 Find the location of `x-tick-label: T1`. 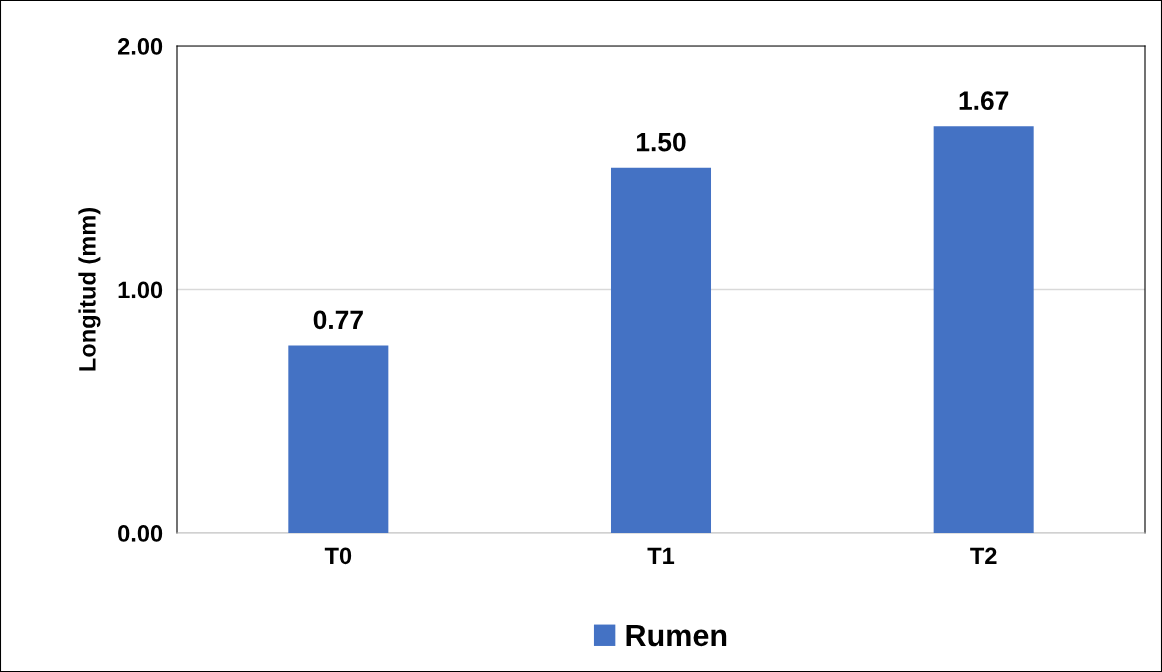

x-tick-label: T1 is located at coordinates (661, 555).